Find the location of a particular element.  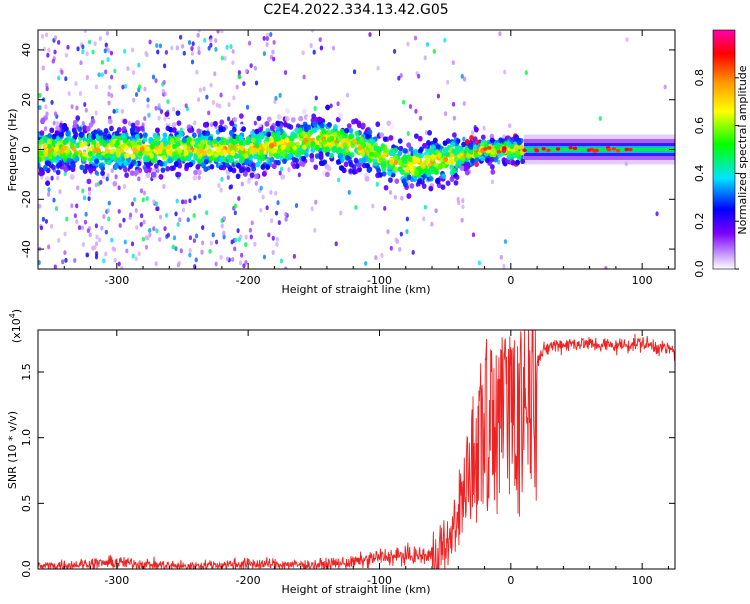

colorbar-tick-label: 0.2 is located at coordinates (699, 221).